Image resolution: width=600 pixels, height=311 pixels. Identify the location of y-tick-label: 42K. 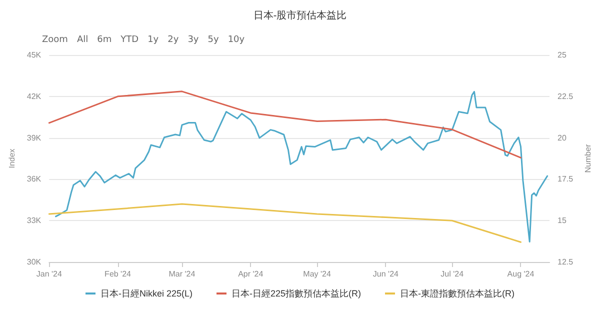
(34, 96).